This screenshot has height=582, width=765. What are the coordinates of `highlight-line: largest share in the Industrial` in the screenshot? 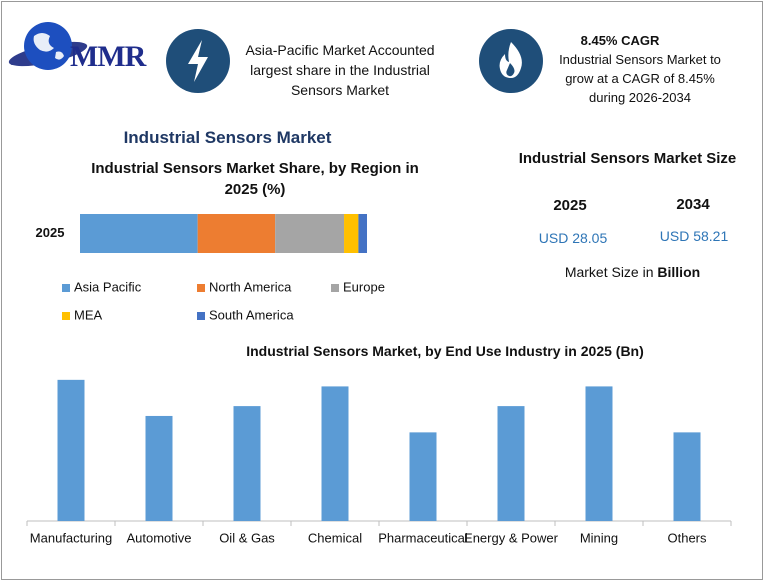 It's located at (340, 70).